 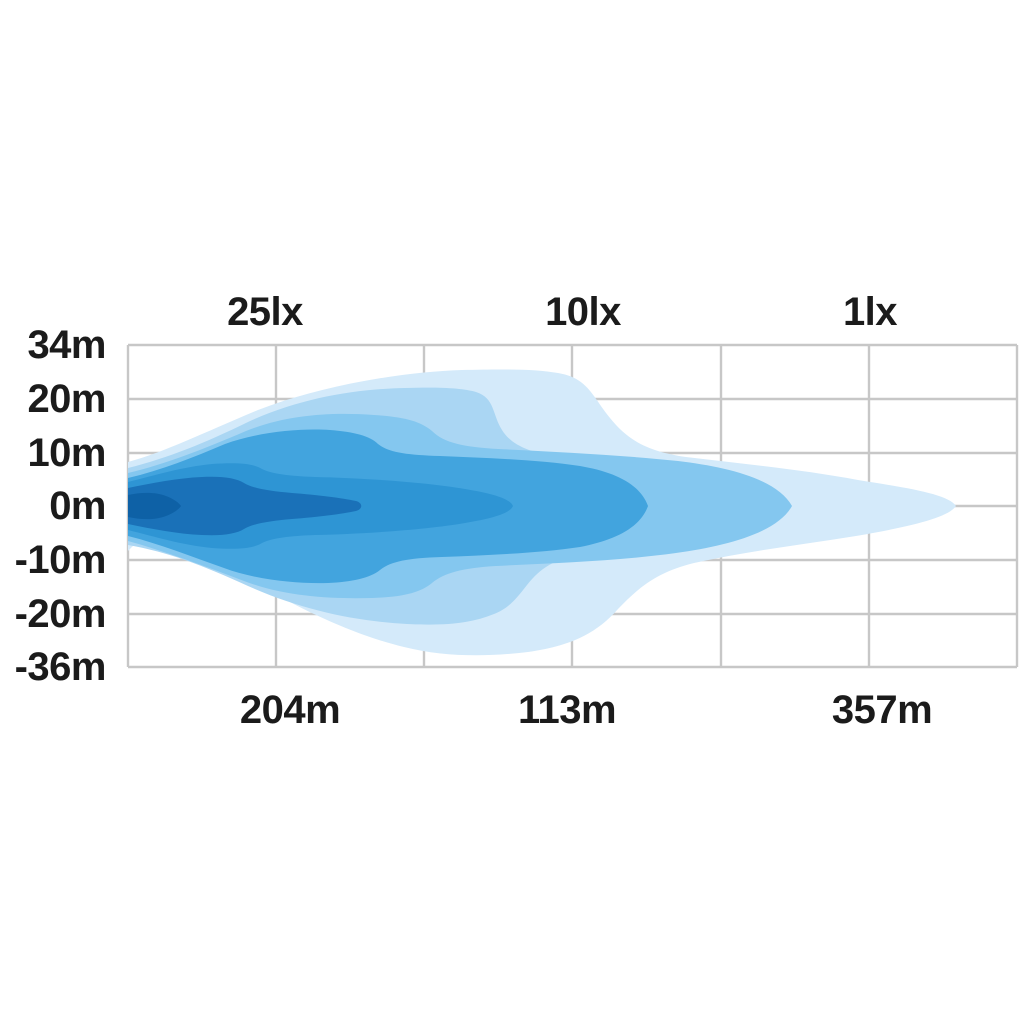 I want to click on y-axis-label-20m: 20m, so click(x=66, y=399).